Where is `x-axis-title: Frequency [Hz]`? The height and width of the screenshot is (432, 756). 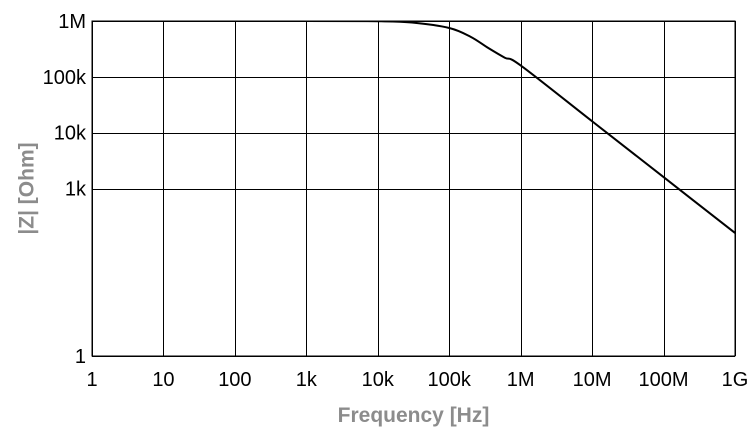
x-axis-title: Frequency [Hz] is located at coordinates (414, 415).